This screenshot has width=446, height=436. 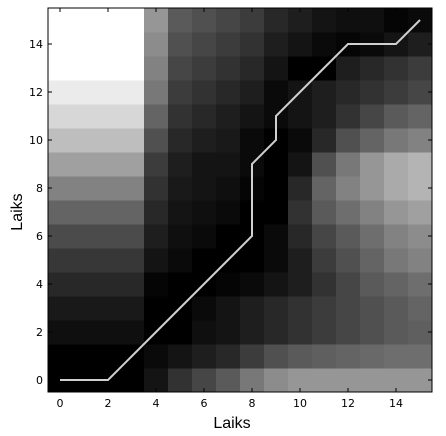 I want to click on x-tick-label: 8, so click(x=252, y=403).